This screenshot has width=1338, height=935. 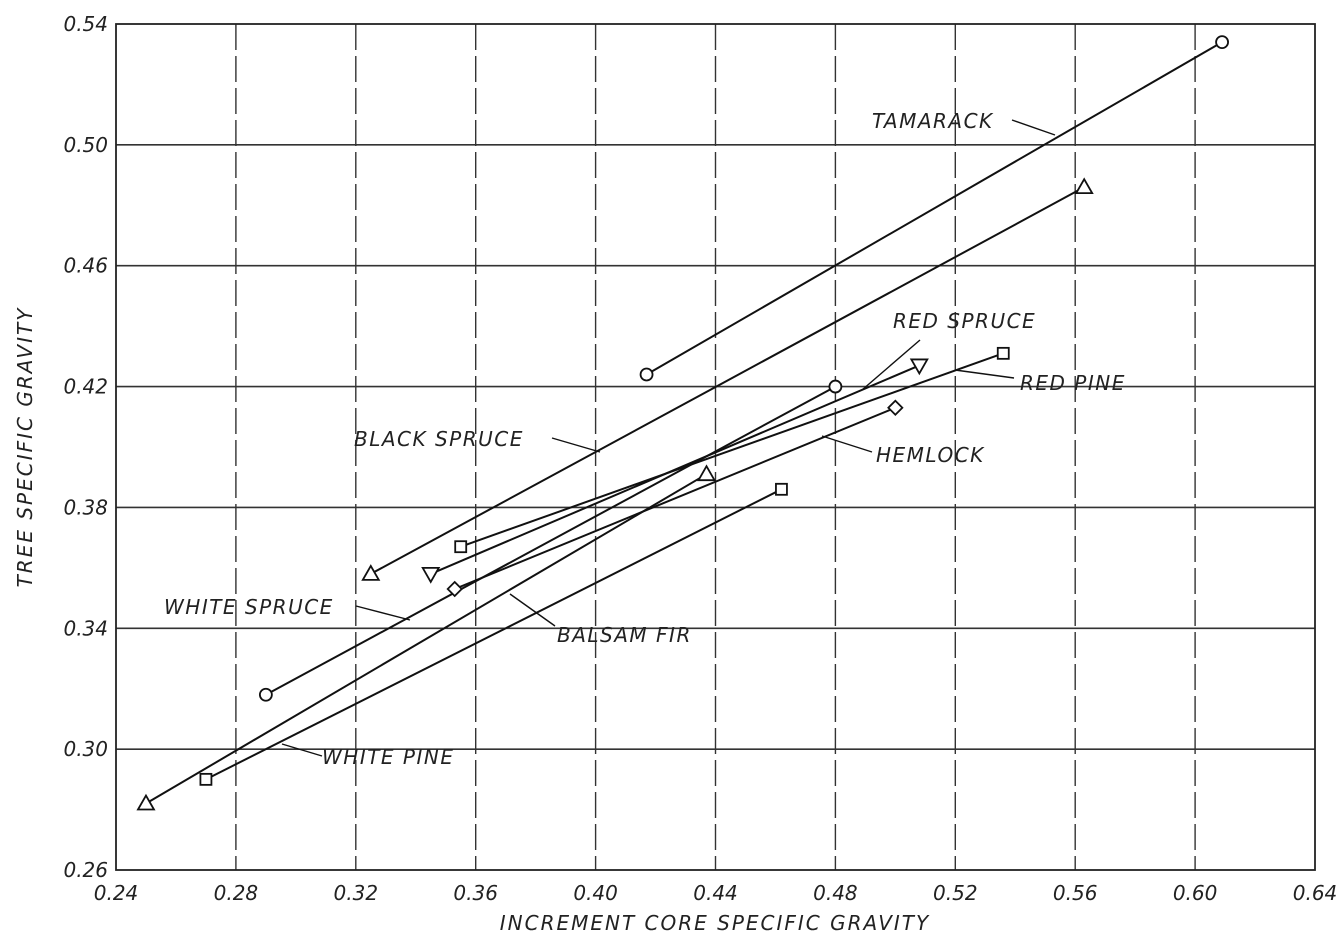 What do you see at coordinates (964, 321) in the screenshot?
I see `label-red-spruce: RED SPRUCE` at bounding box center [964, 321].